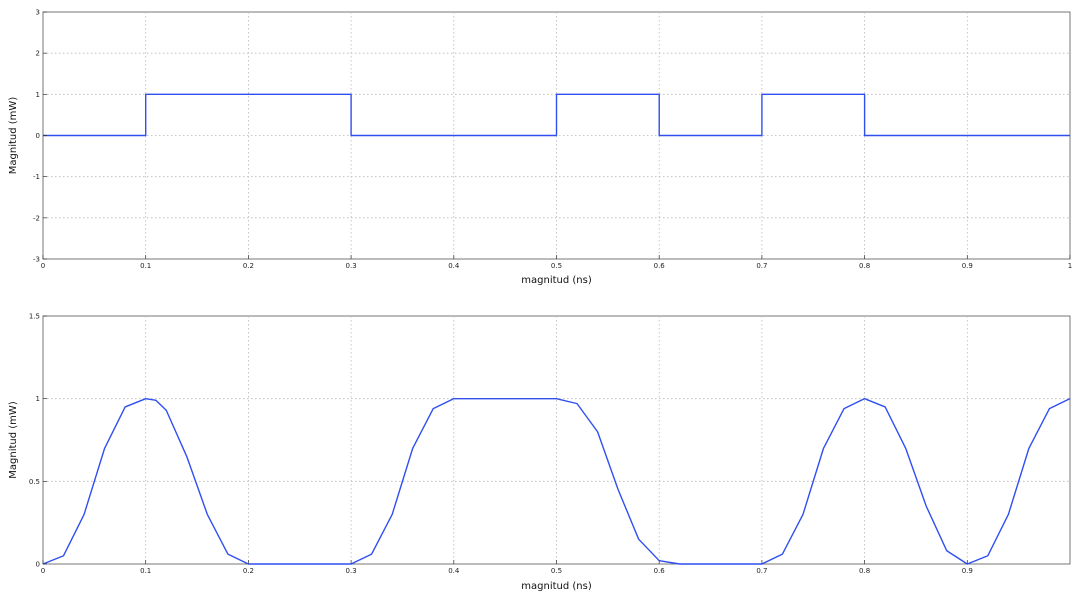 The height and width of the screenshot is (597, 1073). I want to click on chart-1-y-tick-label-1: 0.5, so click(34, 482).